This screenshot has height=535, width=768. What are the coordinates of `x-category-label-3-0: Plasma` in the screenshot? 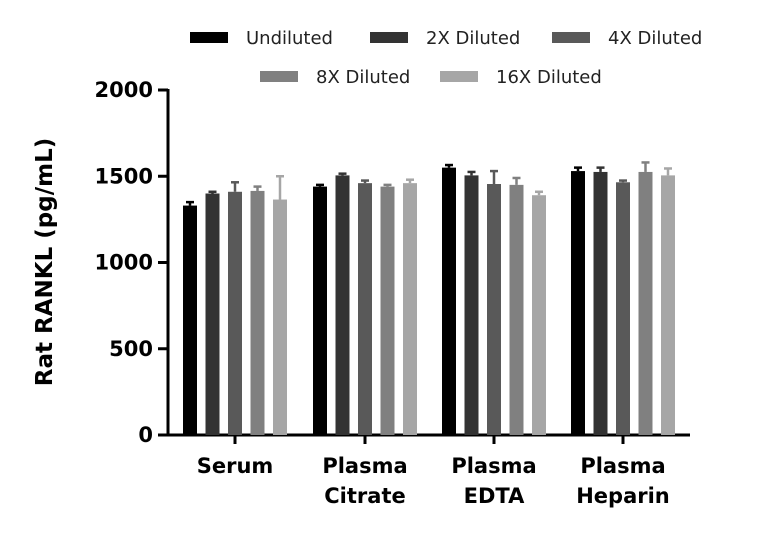 It's located at (622, 466).